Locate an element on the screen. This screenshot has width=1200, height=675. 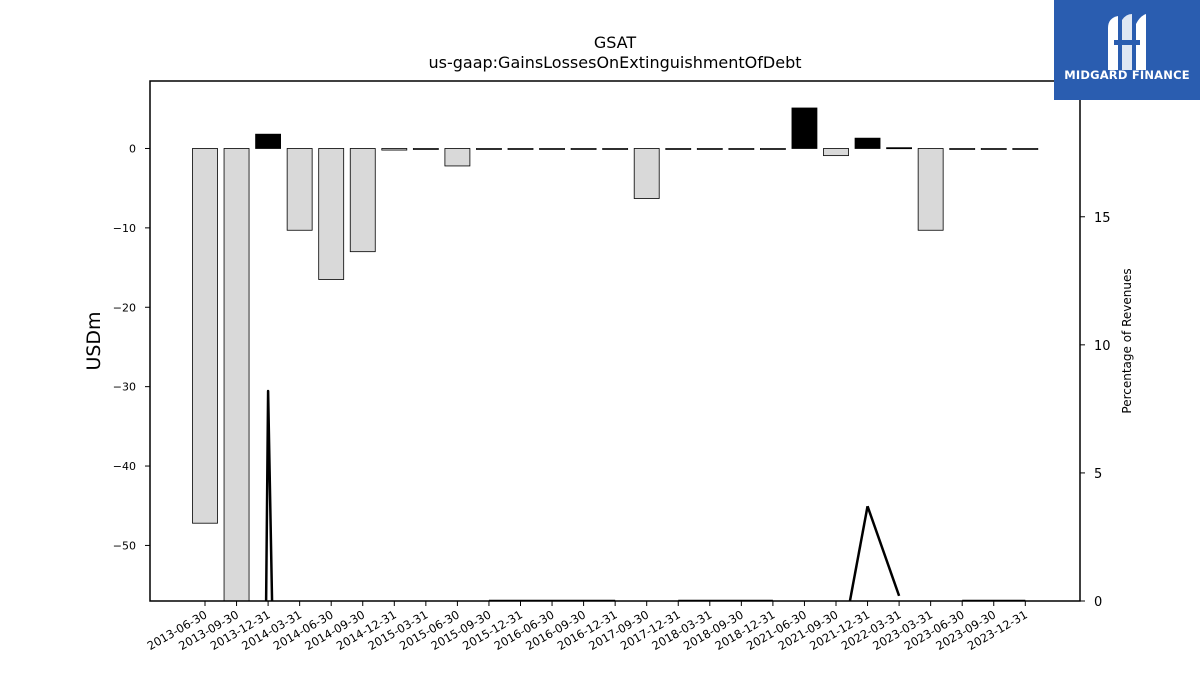
pct-revenue-rise is located at coordinates (858, 553).